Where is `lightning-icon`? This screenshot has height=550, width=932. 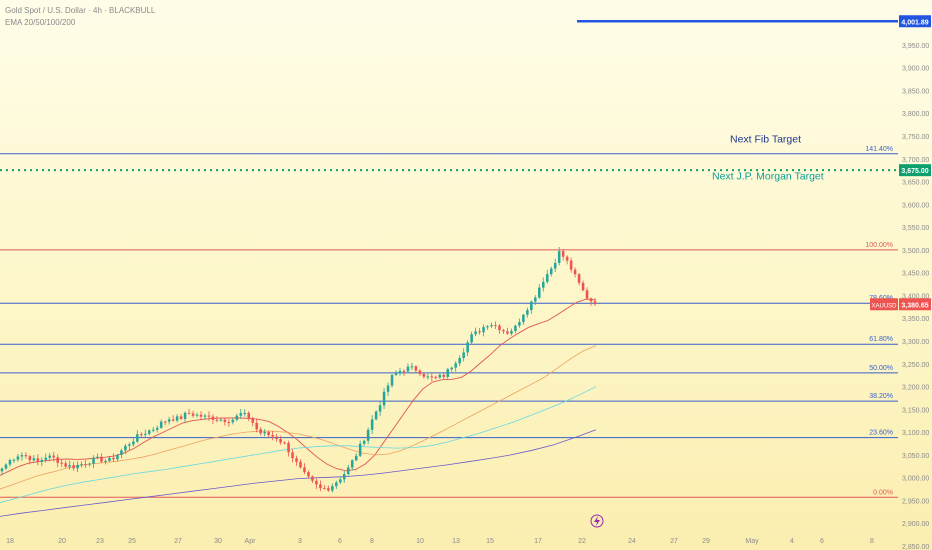
lightning-icon is located at coordinates (597, 521).